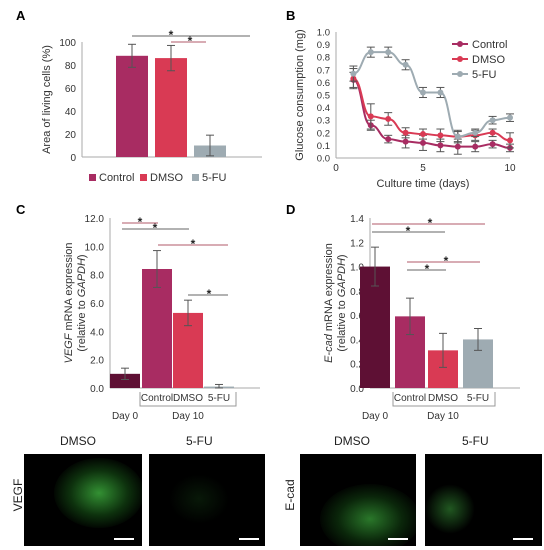 This screenshot has height=550, width=544. What do you see at coordinates (290, 495) in the screenshot?
I see `micrograph-row-label-ecad: E-cad` at bounding box center [290, 495].